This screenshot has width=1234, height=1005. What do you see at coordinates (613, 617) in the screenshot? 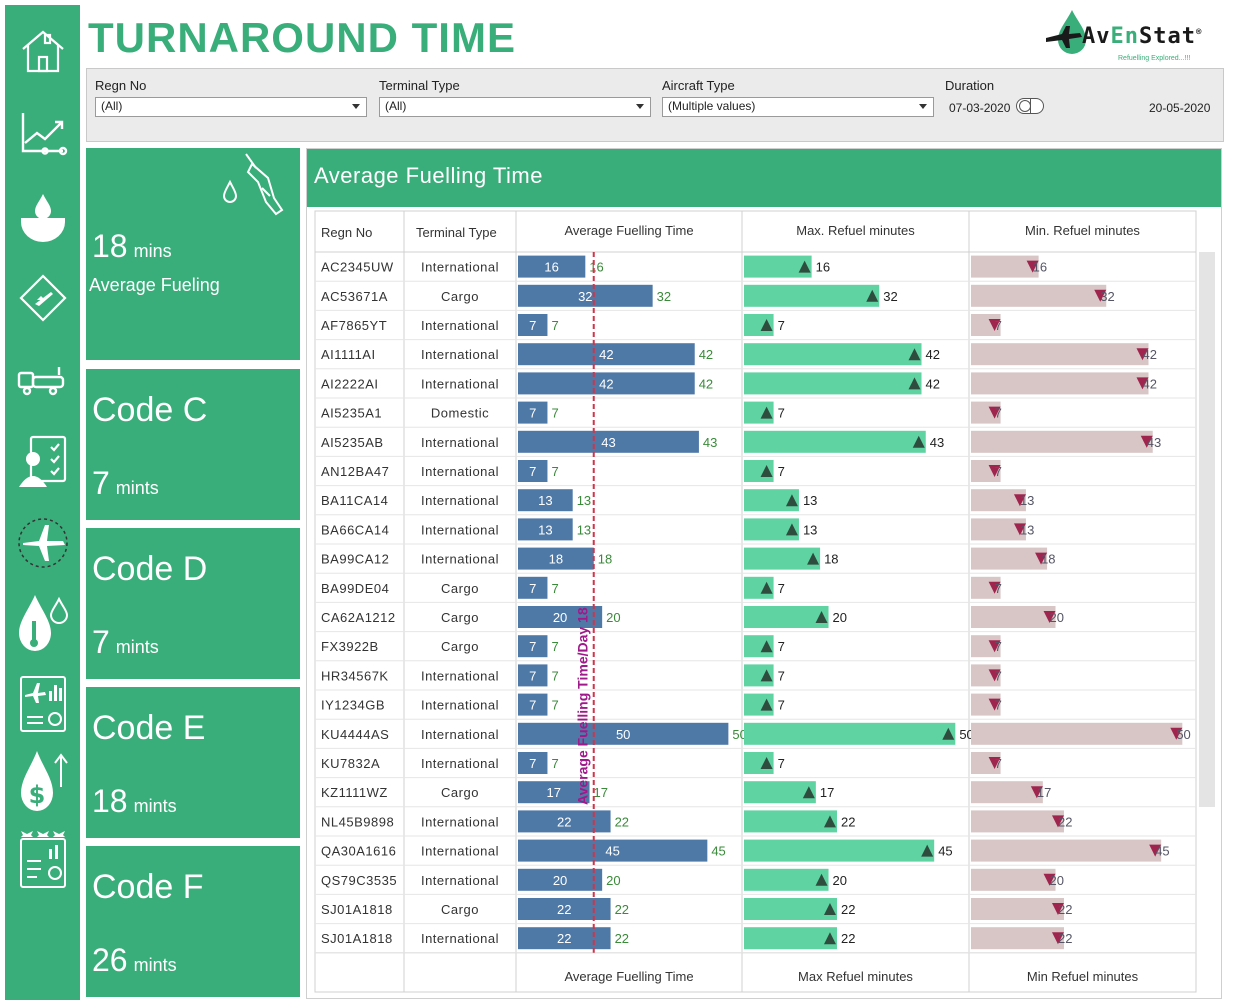
I see `avg-bar-label: 20` at bounding box center [613, 617].